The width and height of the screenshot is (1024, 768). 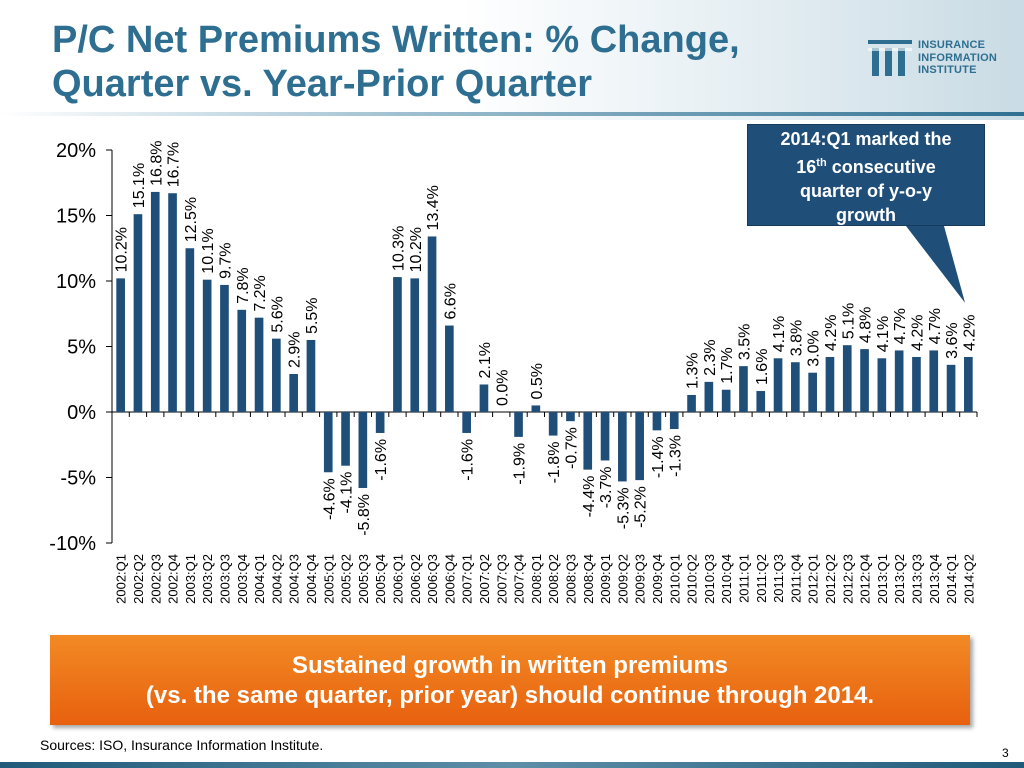 What do you see at coordinates (468, 460) in the screenshot?
I see `data-label: -1.6%` at bounding box center [468, 460].